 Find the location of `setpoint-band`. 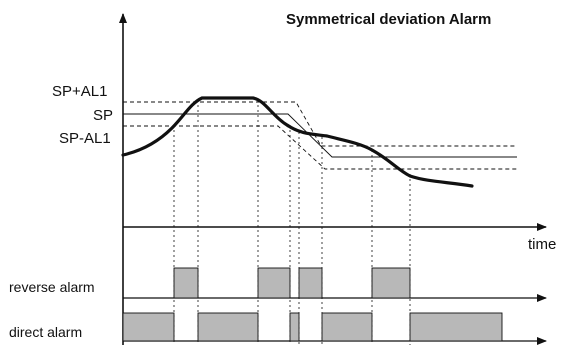

setpoint-band is located at coordinates (320, 135).